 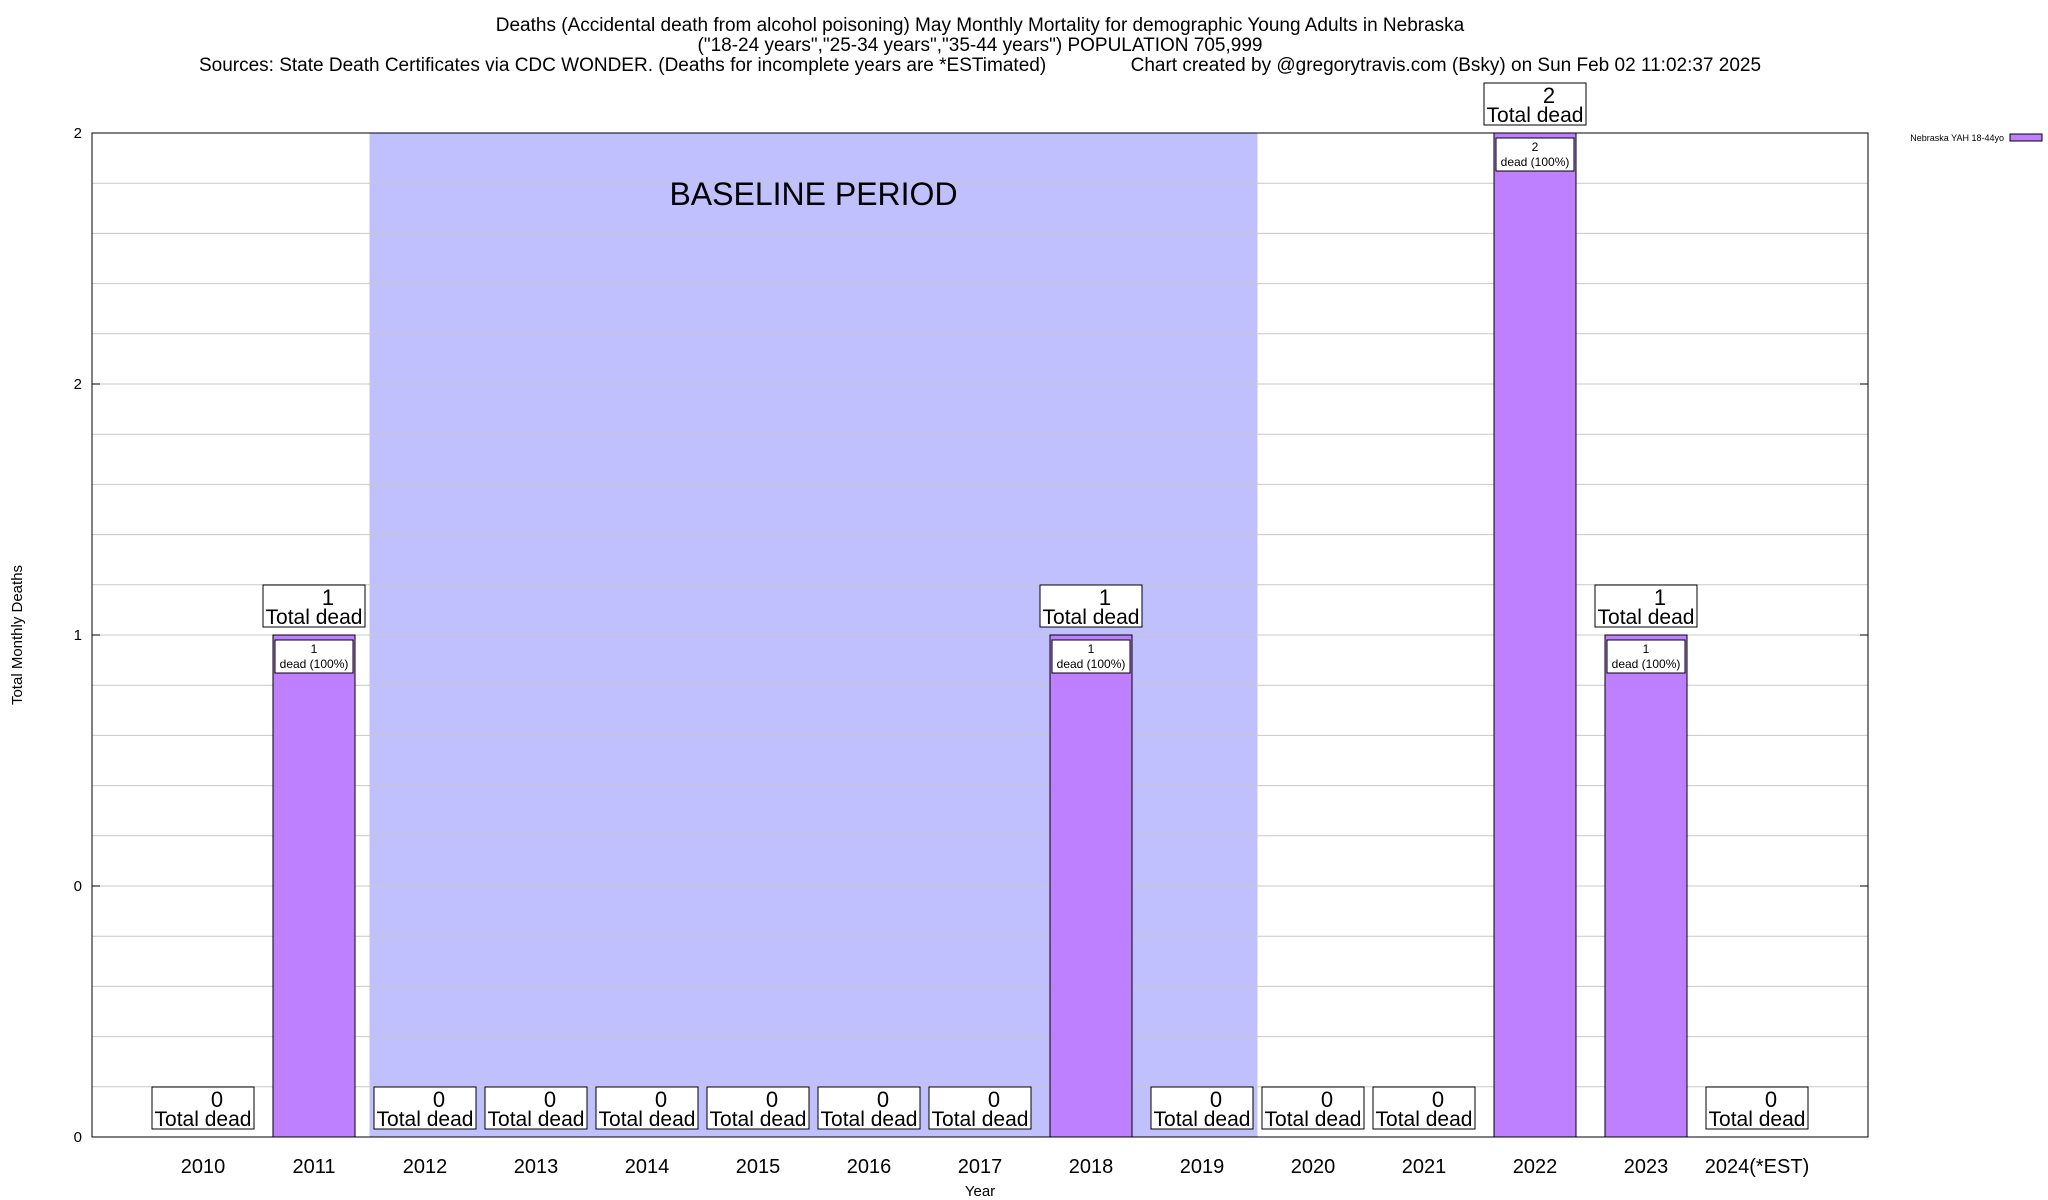 What do you see at coordinates (1535, 147) in the screenshot?
I see `inner-label-value: 2` at bounding box center [1535, 147].